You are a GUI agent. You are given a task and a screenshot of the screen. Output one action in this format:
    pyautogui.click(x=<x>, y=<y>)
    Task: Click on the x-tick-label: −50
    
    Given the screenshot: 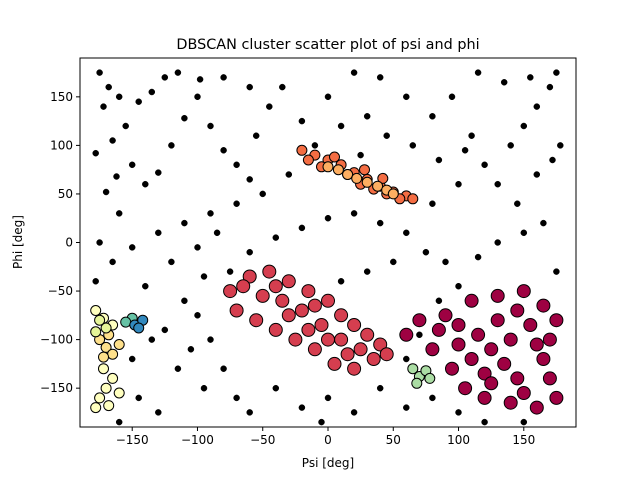 What is the action you would take?
    pyautogui.click(x=262, y=440)
    